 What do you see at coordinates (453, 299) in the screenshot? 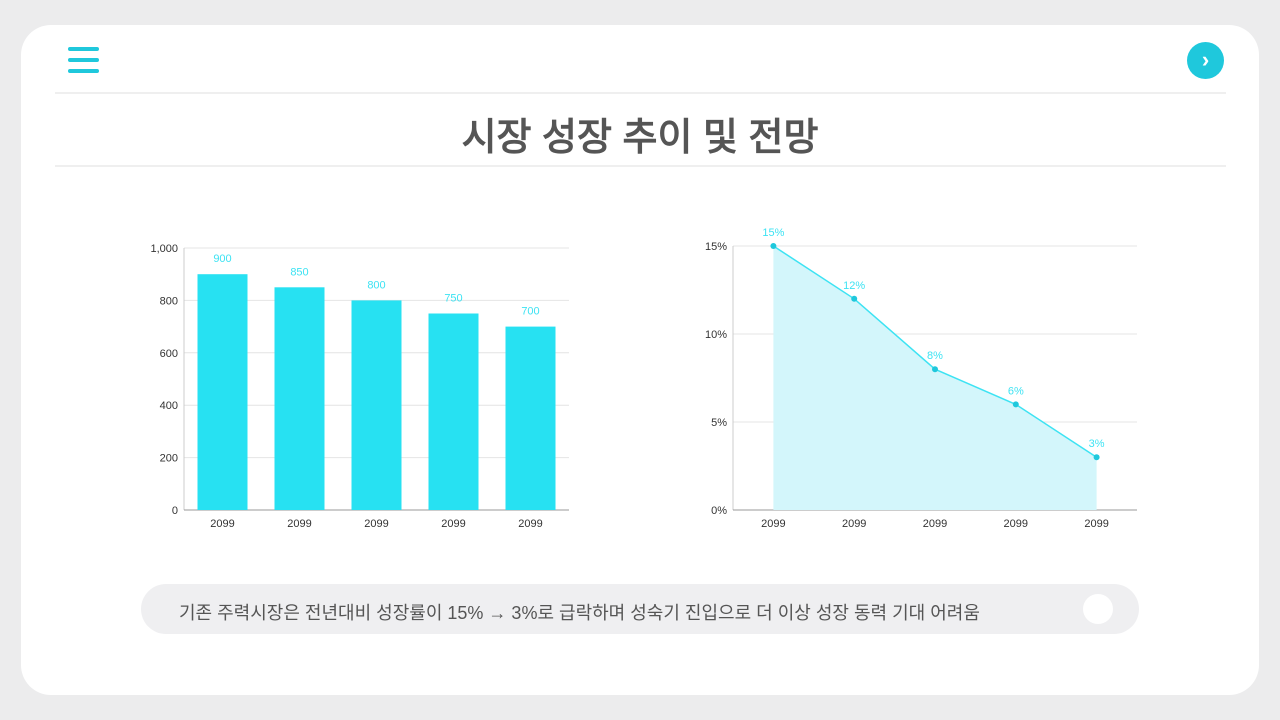
I see `bar-data-label: 750` at bounding box center [453, 299].